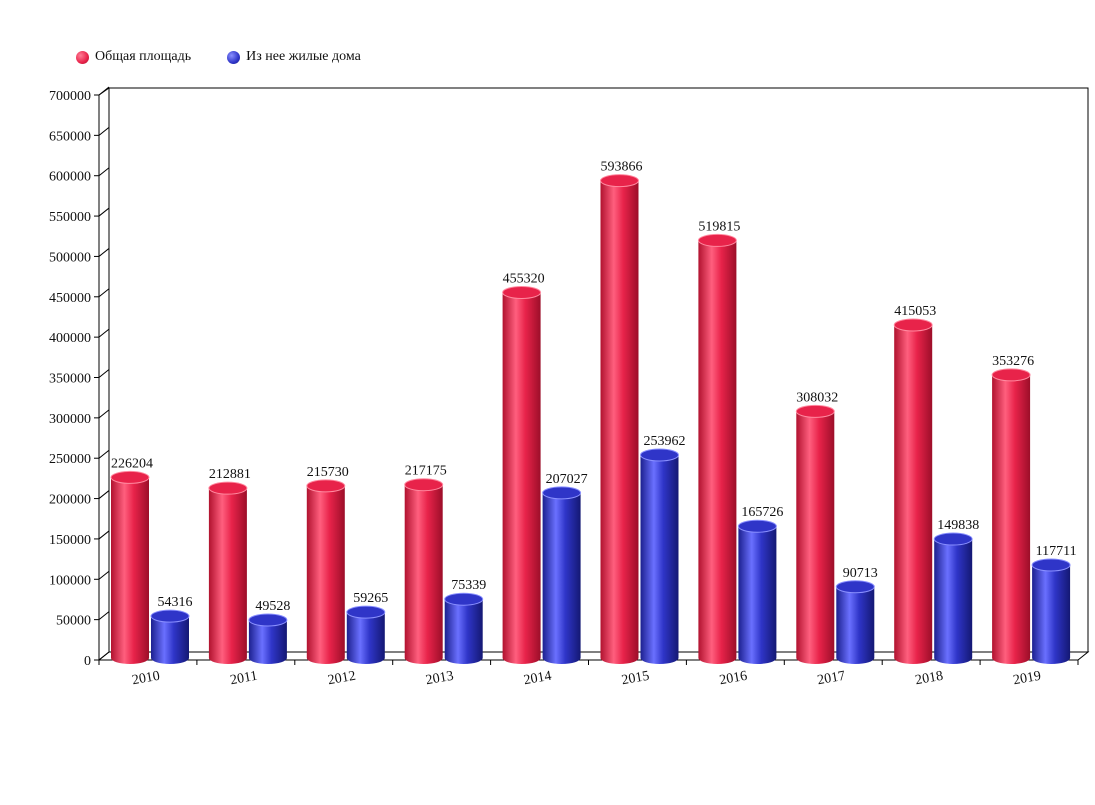 This screenshot has width=1095, height=805. I want to click on value-label: 149838, so click(958, 525).